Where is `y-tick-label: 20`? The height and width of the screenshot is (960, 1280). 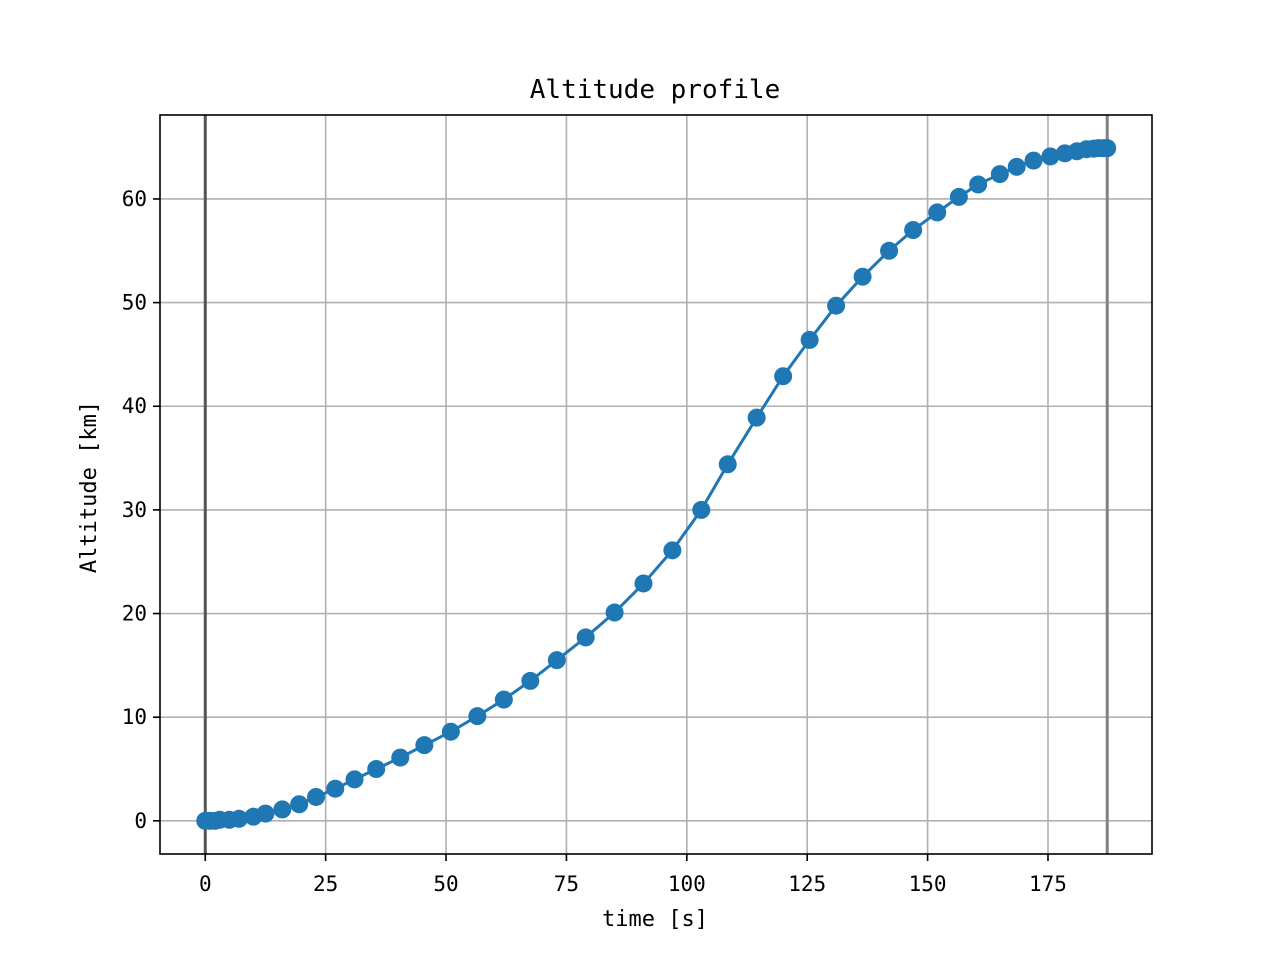
y-tick-label: 20 is located at coordinates (134, 614).